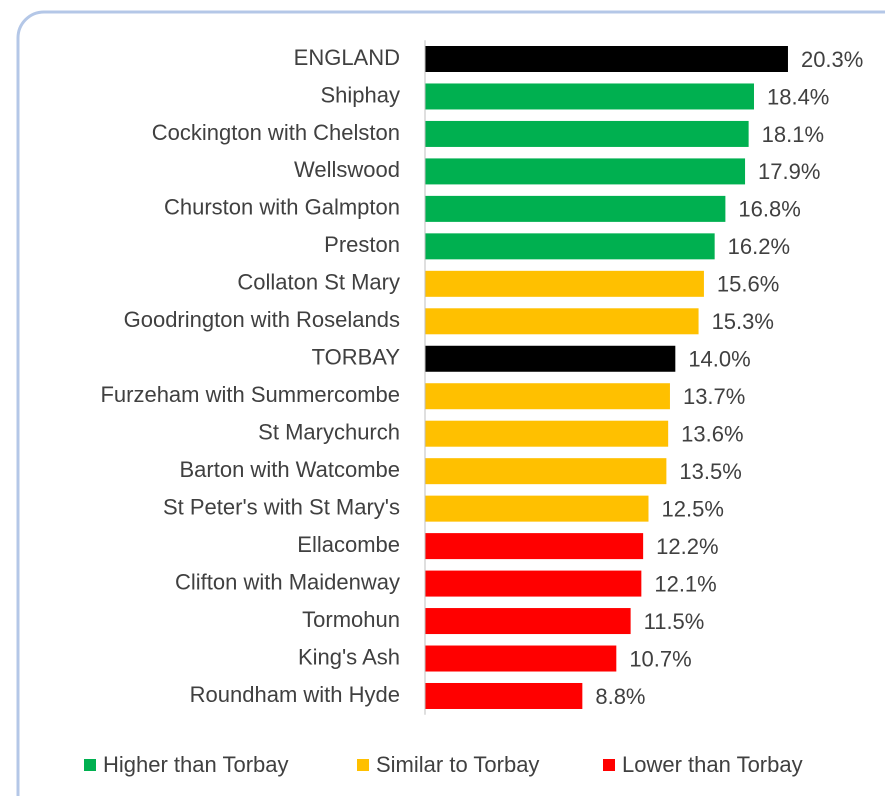  What do you see at coordinates (660, 658) in the screenshot?
I see `value-label: 10.7%` at bounding box center [660, 658].